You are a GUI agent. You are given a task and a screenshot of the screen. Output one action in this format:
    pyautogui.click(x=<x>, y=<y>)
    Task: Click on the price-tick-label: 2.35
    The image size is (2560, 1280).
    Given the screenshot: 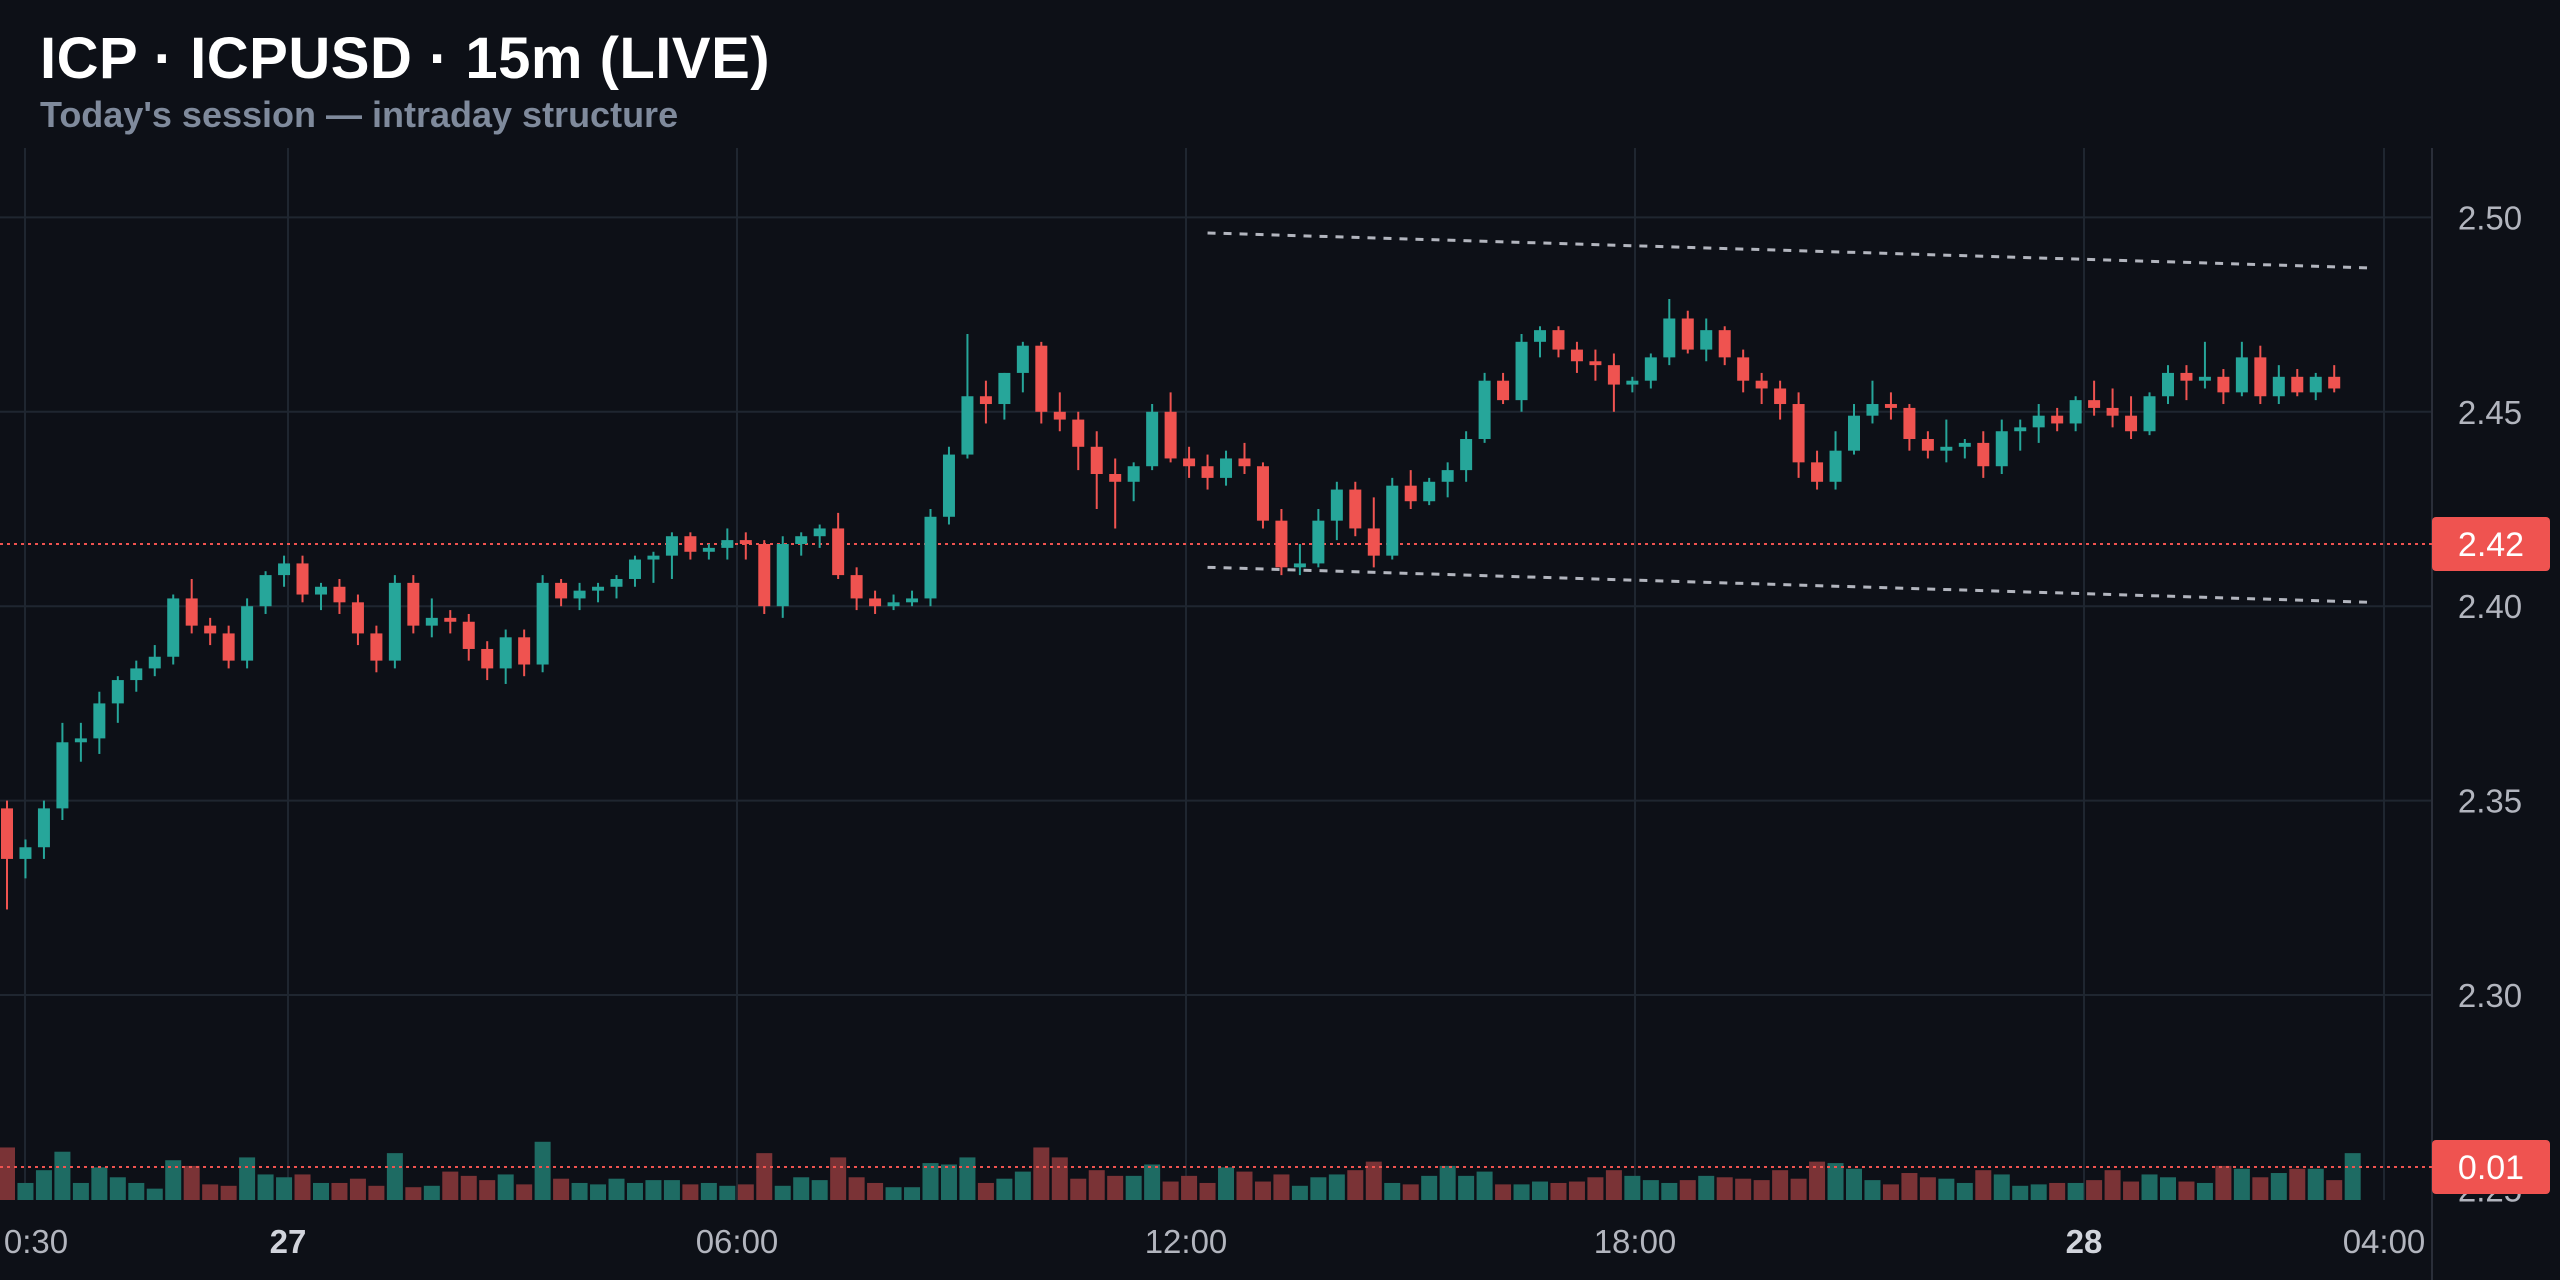 What is the action you would take?
    pyautogui.click(x=2490, y=801)
    